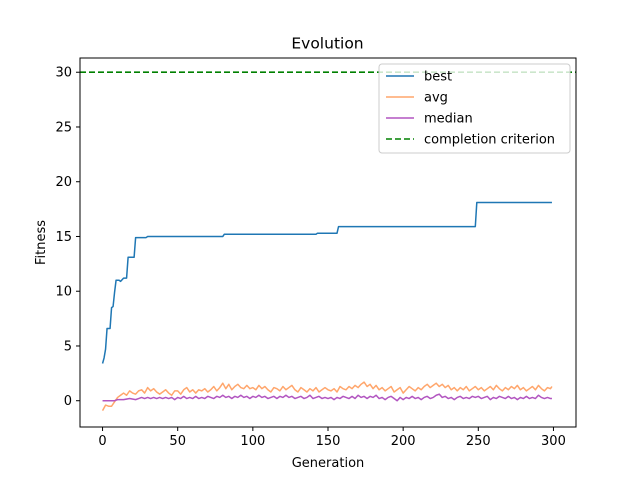 Image resolution: width=640 pixels, height=480 pixels. What do you see at coordinates (41, 242) in the screenshot?
I see `y-axis-label: Fitness` at bounding box center [41, 242].